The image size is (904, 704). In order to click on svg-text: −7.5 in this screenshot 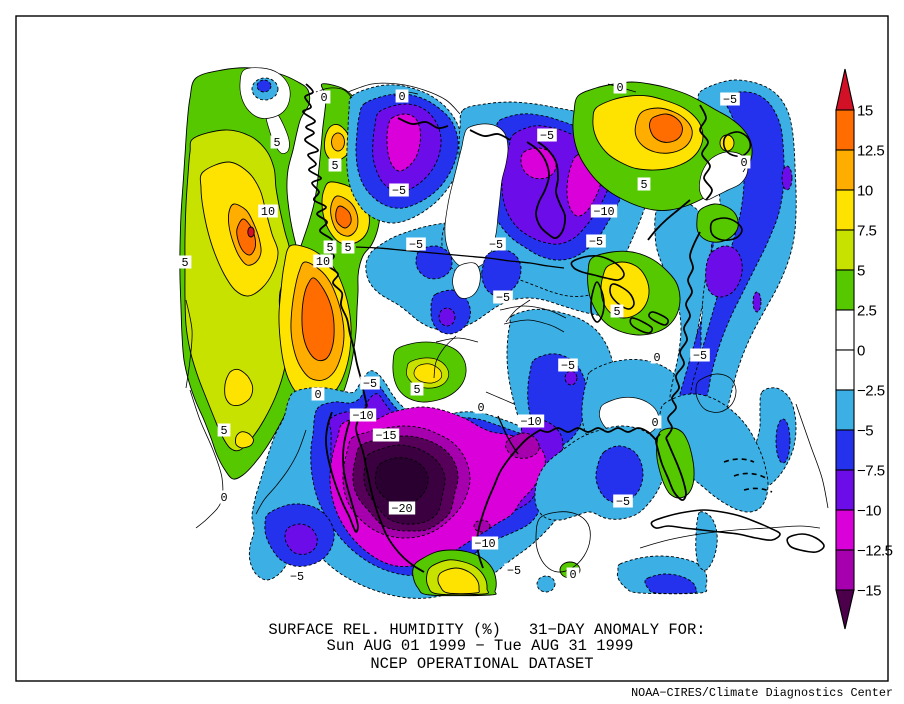, I will do `click(871, 471)`.